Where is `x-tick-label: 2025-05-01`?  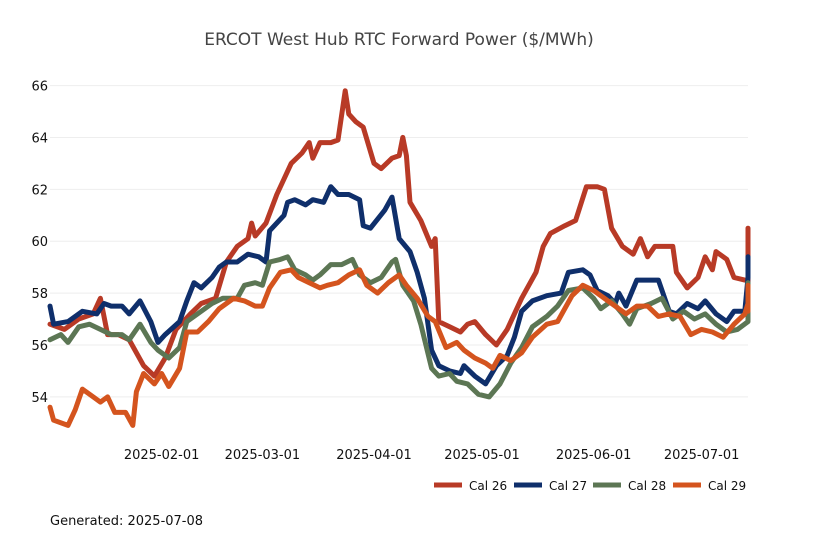
x-tick-label: 2025-05-01 is located at coordinates (482, 455).